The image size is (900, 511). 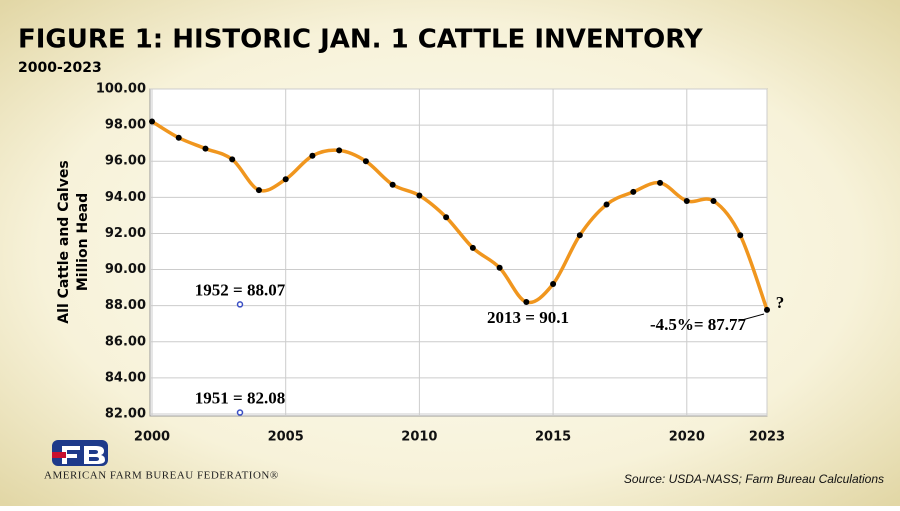 What do you see at coordinates (687, 437) in the screenshot?
I see `x-tick-label: 2020` at bounding box center [687, 437].